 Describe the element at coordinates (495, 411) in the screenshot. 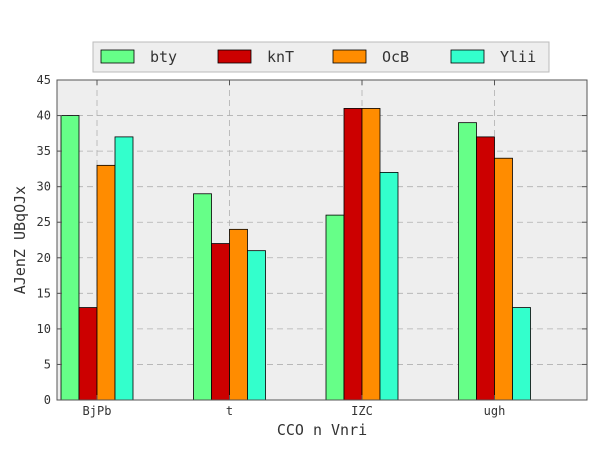

I see `x-tick-label: ugh` at that location.